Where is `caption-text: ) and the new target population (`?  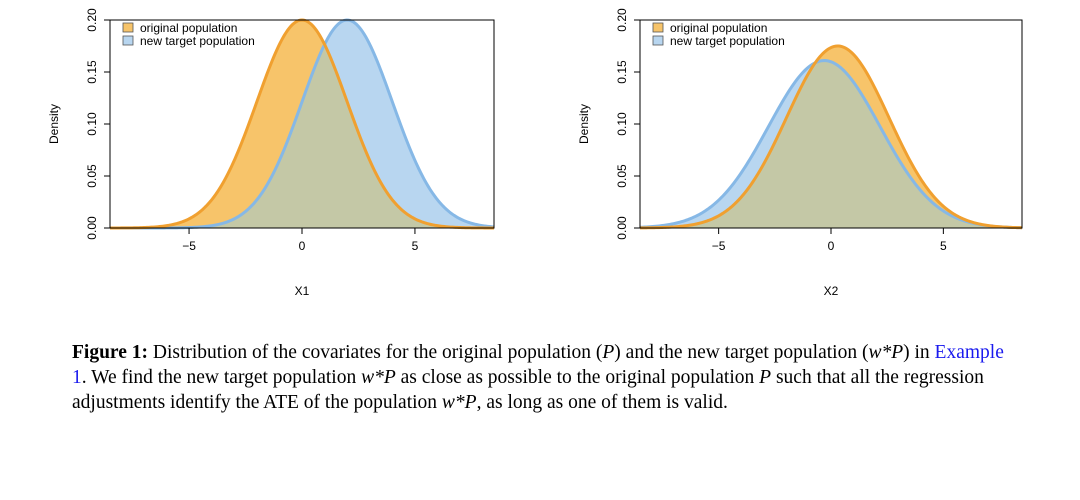 caption-text: ) and the new target population ( is located at coordinates (741, 352).